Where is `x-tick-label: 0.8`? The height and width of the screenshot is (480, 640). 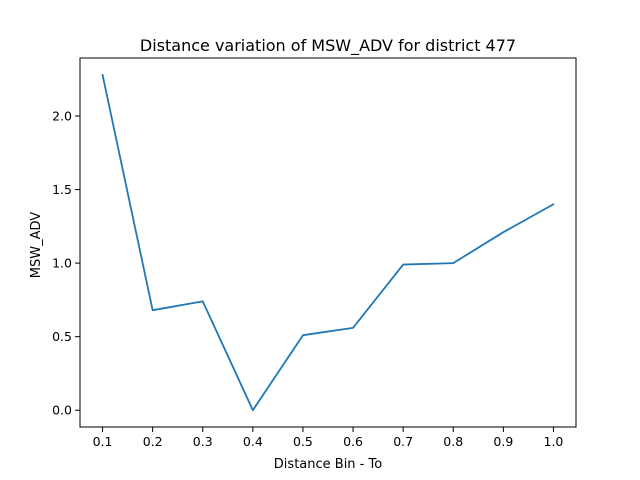 x-tick-label: 0.8 is located at coordinates (453, 441).